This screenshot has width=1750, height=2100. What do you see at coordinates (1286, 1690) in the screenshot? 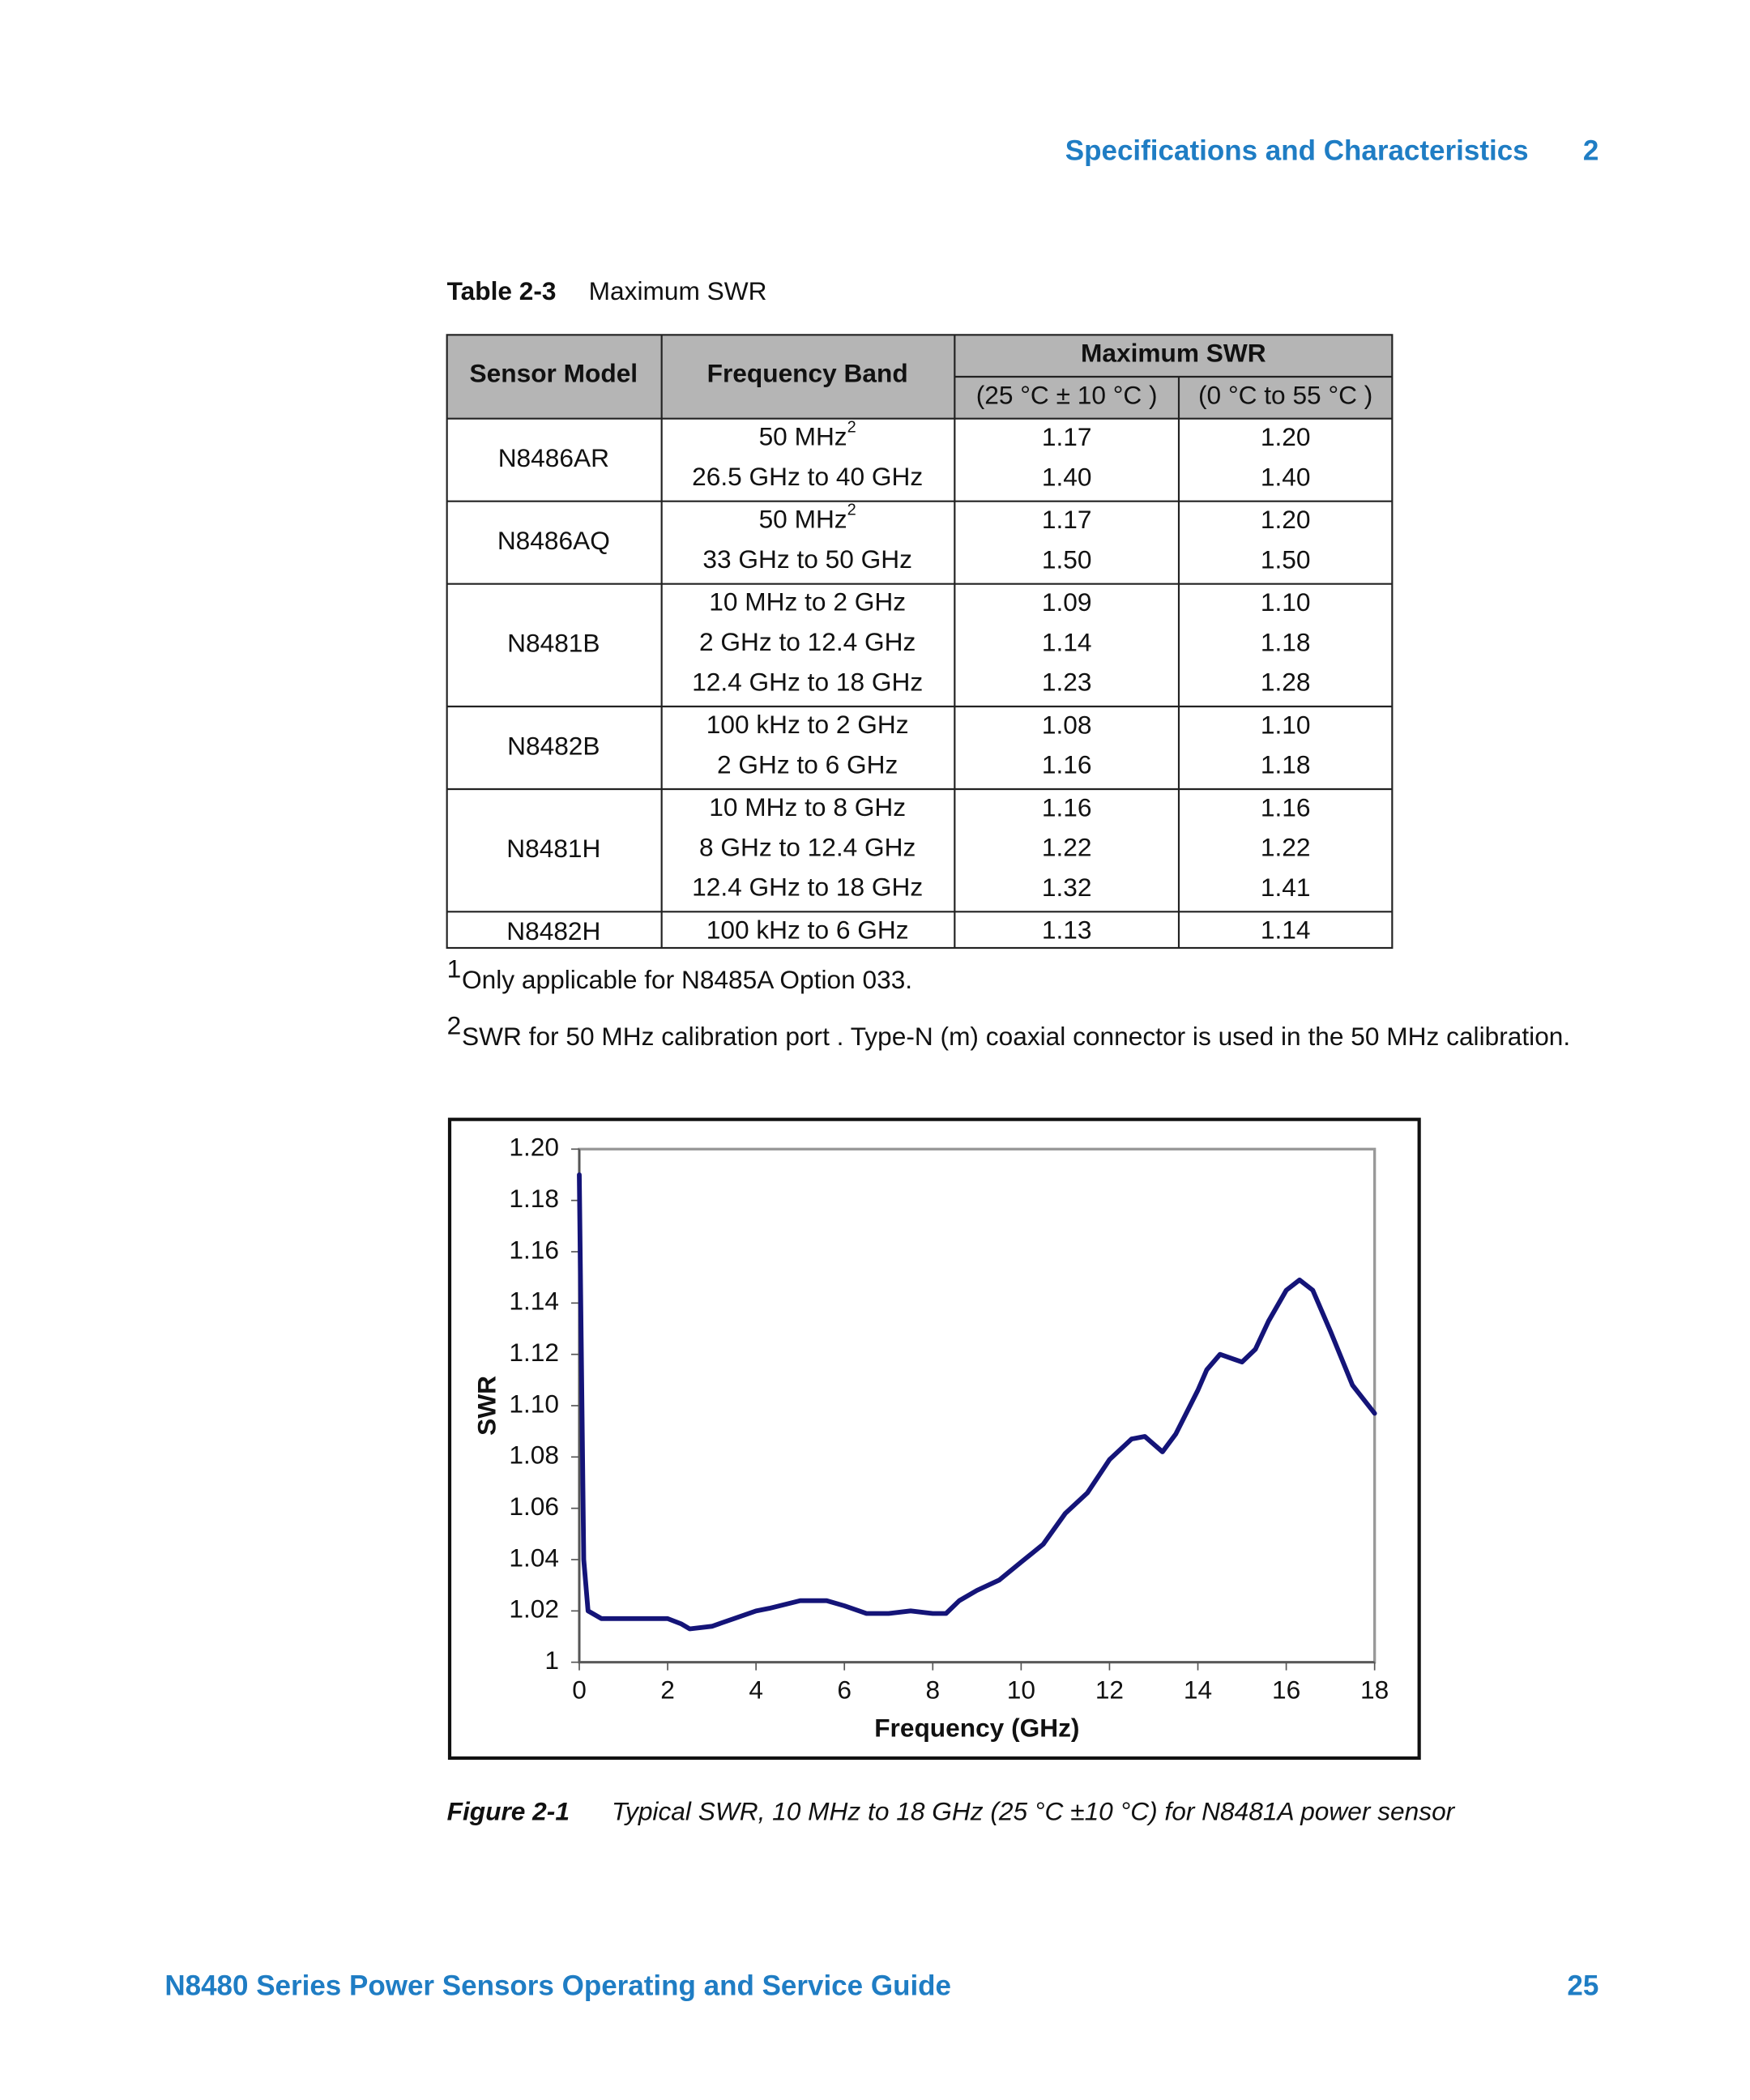
I see `x-tick-label: 16` at bounding box center [1286, 1690].